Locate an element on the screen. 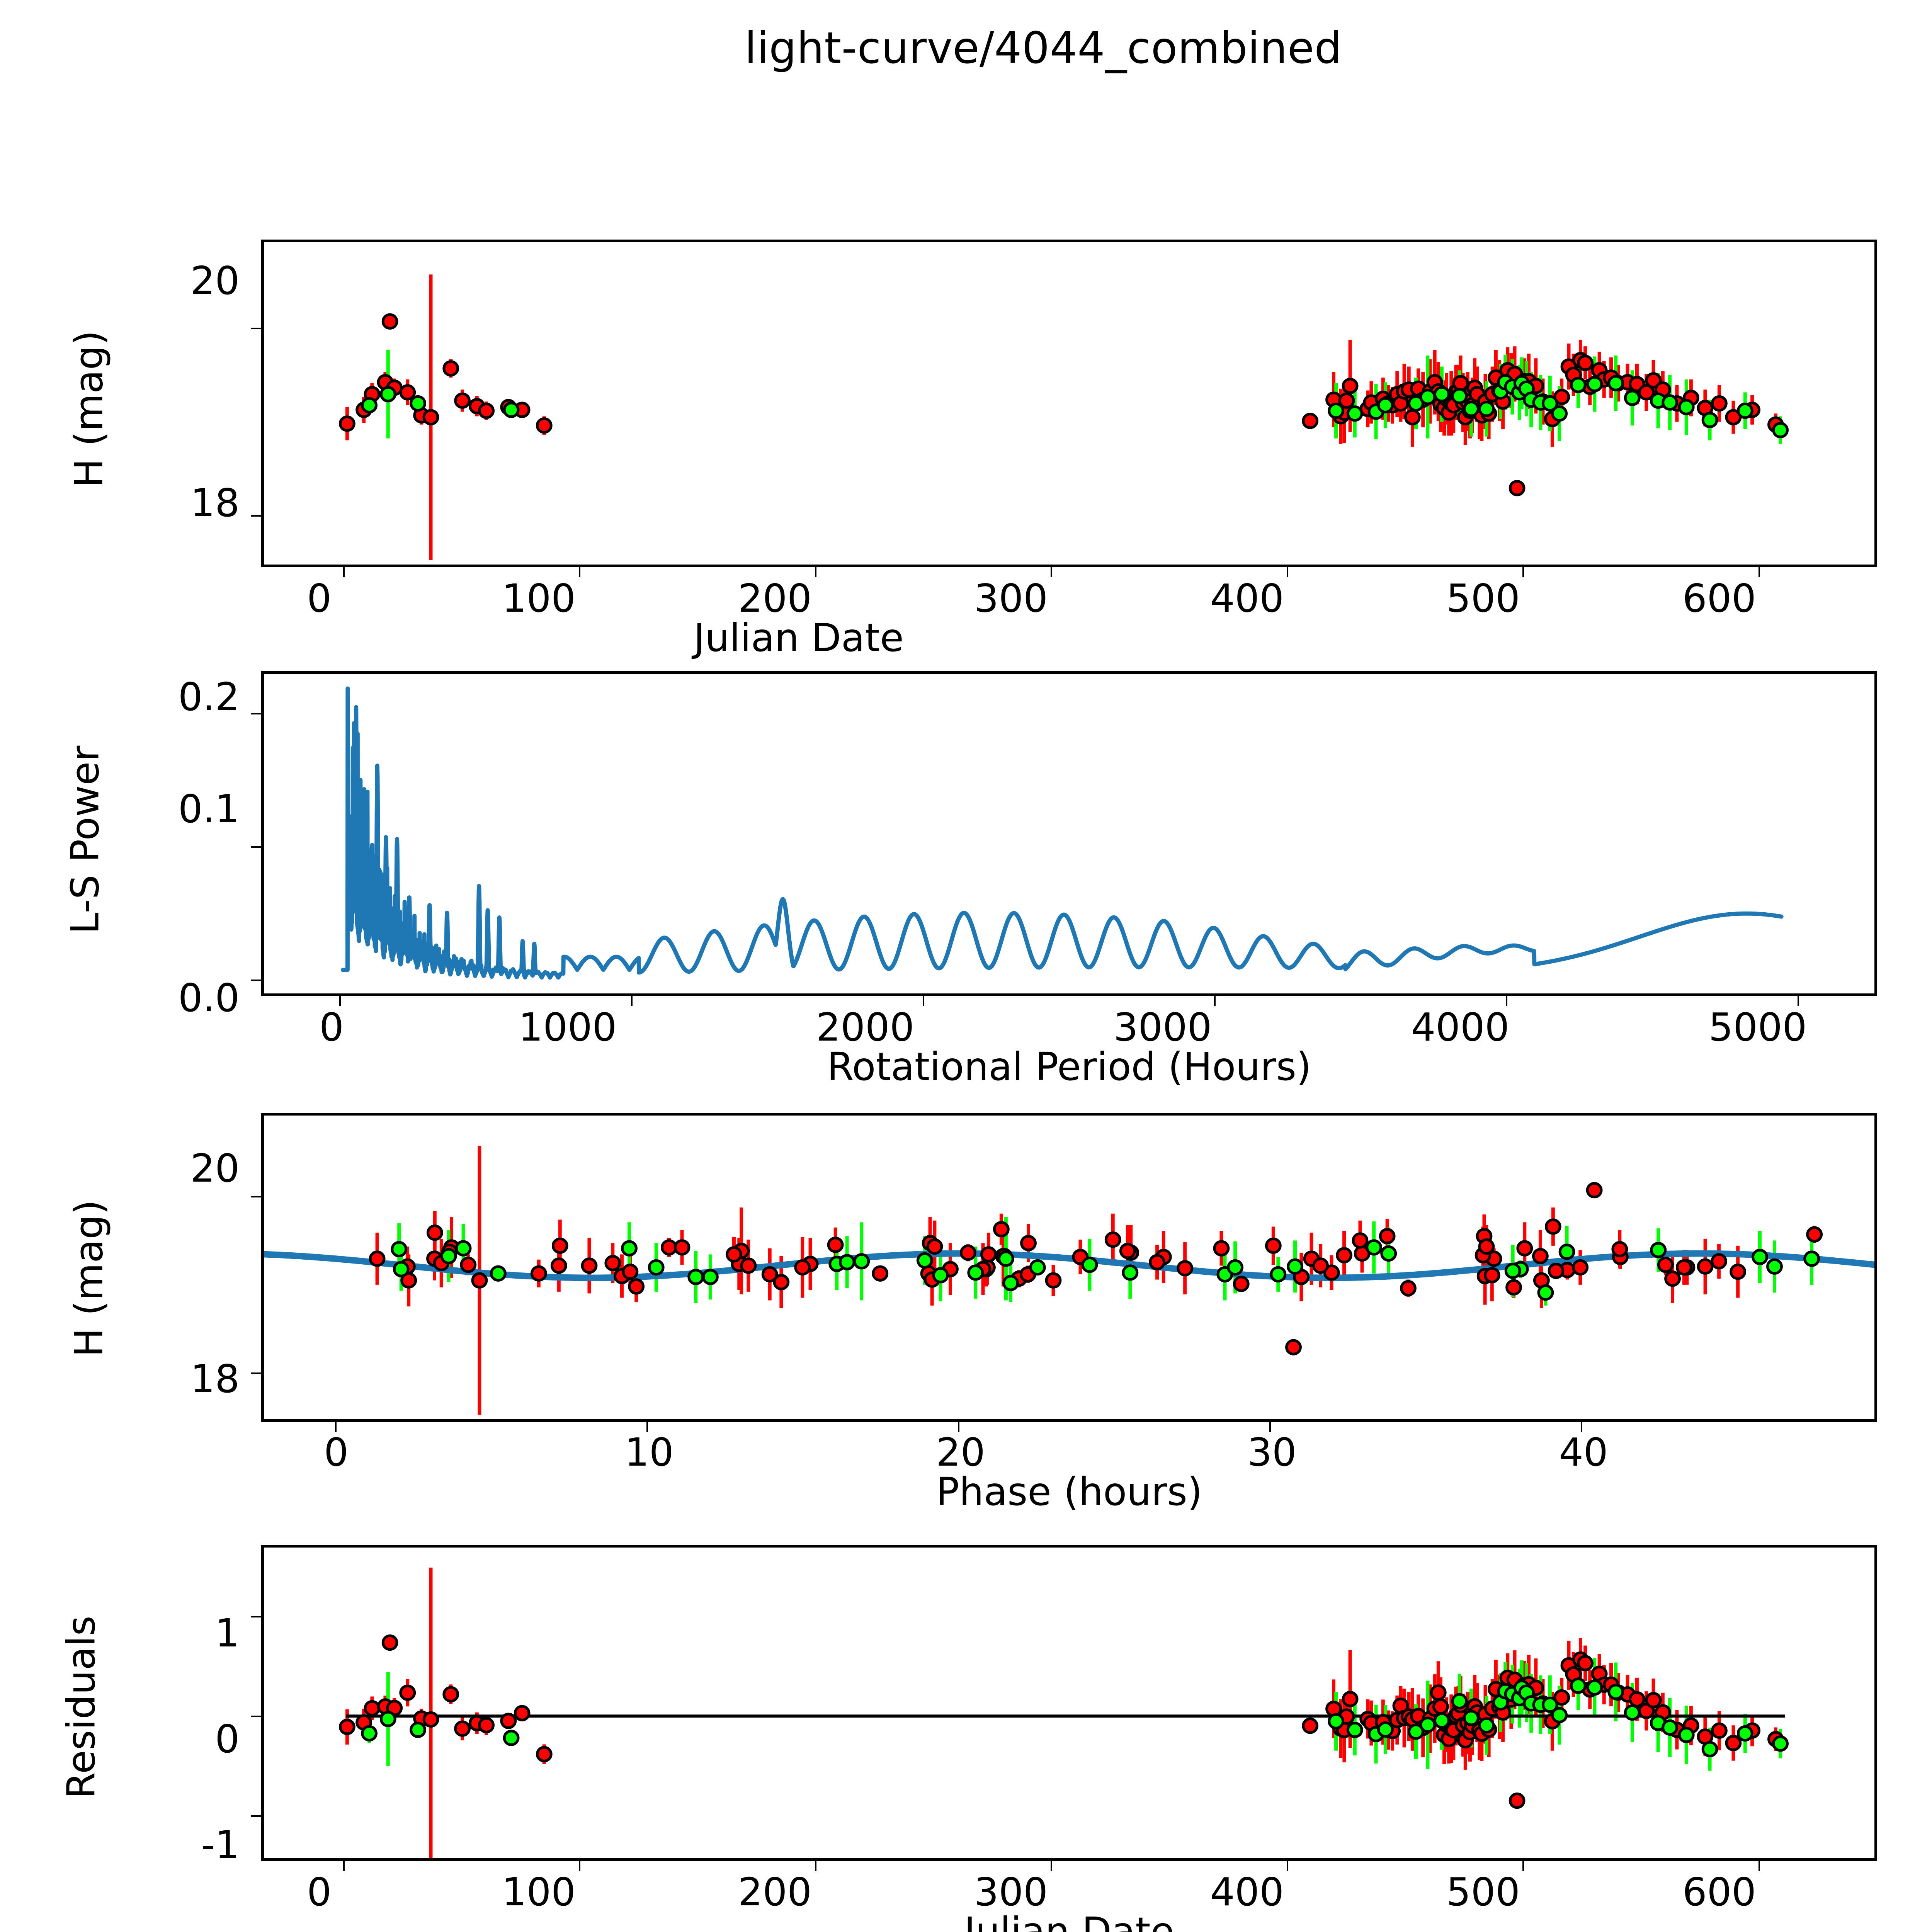 The height and width of the screenshot is (1932, 1932). panel-periodogram-xlabel: Rotational Period (Hours) is located at coordinates (1069, 1066).